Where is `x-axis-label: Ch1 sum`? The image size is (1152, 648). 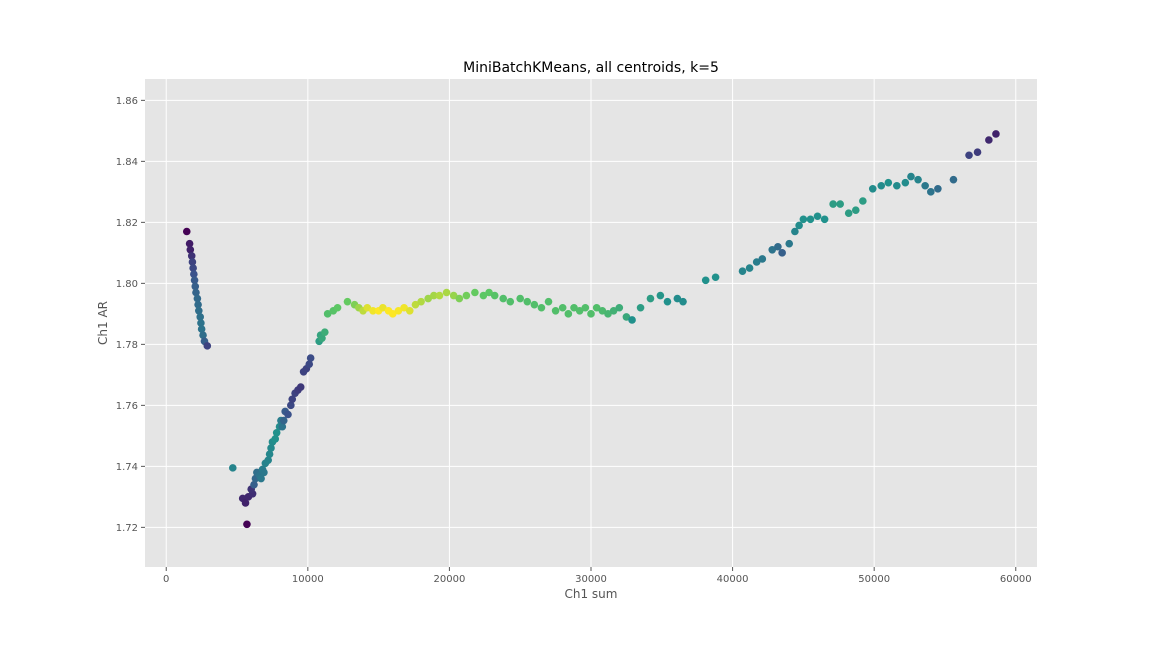
x-axis-label: Ch1 sum is located at coordinates (591, 594).